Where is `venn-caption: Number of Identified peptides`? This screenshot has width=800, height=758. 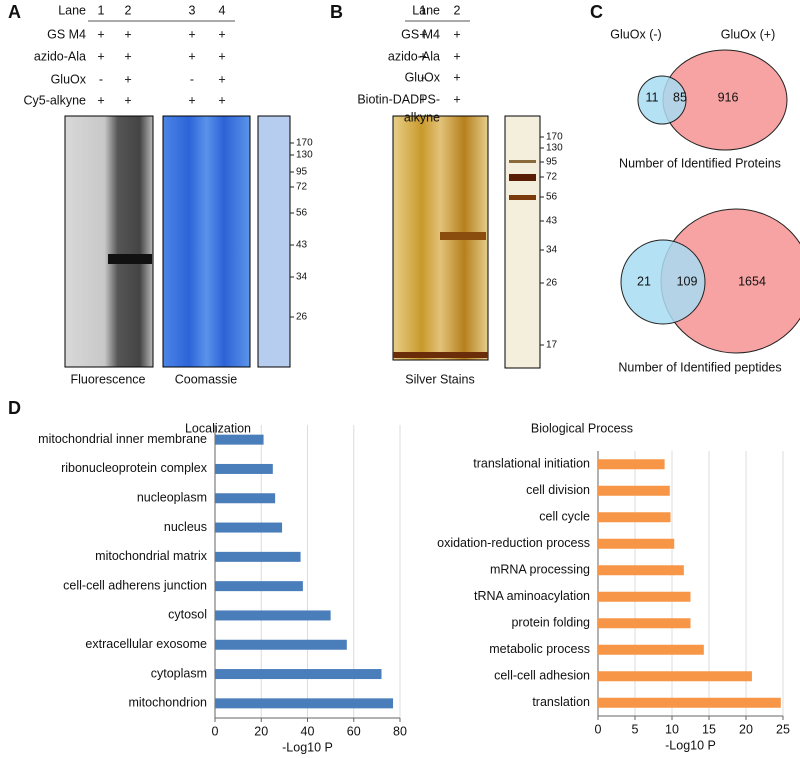 venn-caption: Number of Identified peptides is located at coordinates (699, 367).